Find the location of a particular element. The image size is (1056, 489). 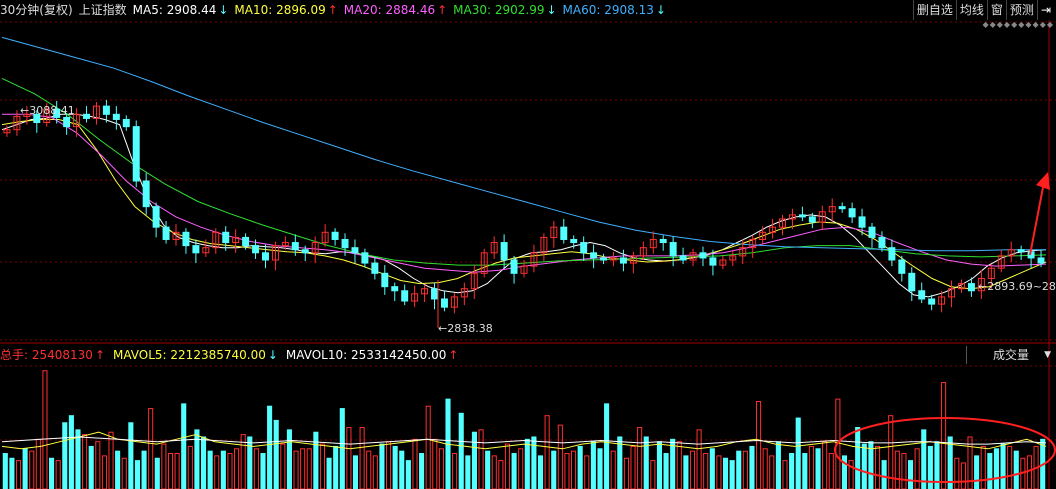

forecast-button: 预测 is located at coordinates (1021, 10).